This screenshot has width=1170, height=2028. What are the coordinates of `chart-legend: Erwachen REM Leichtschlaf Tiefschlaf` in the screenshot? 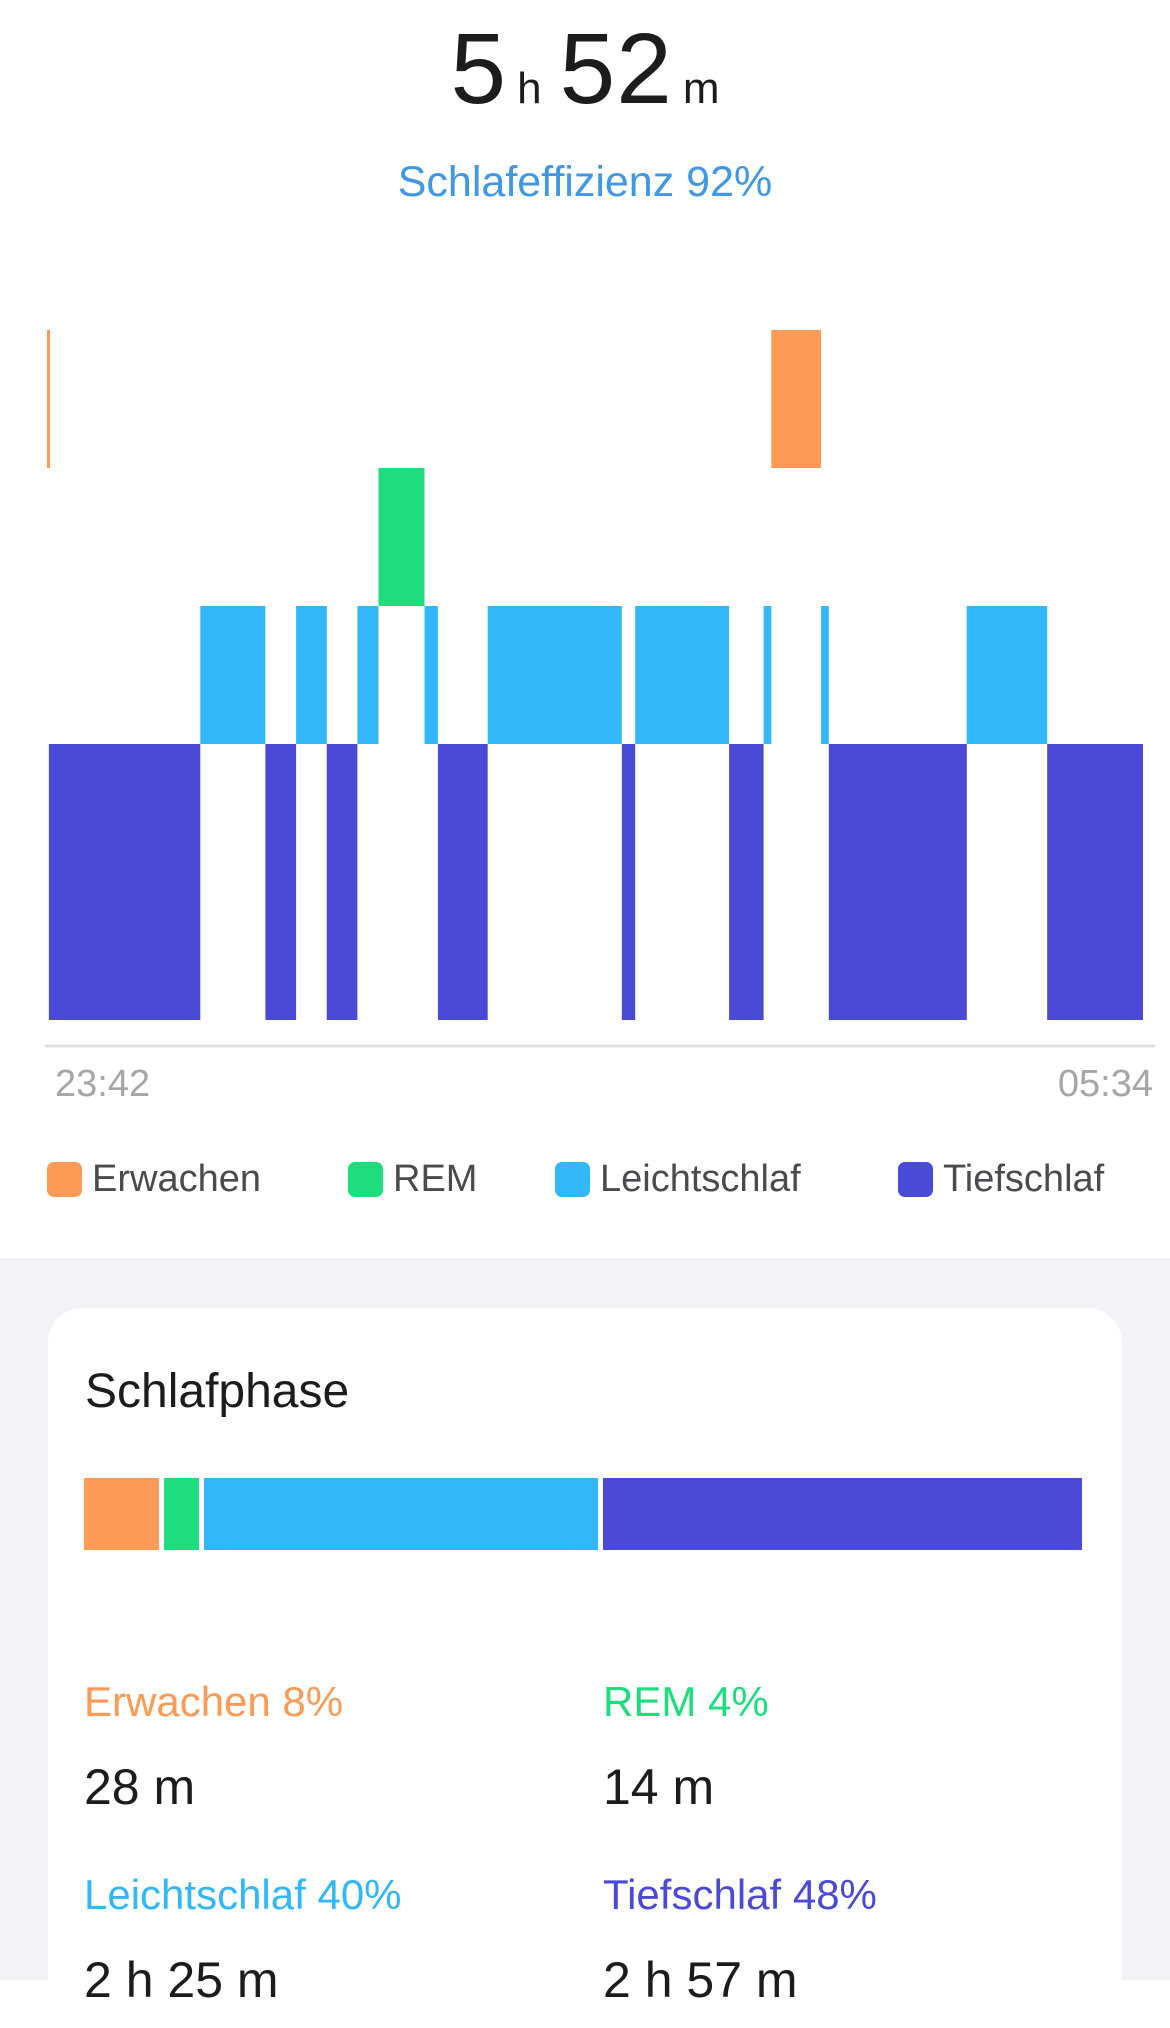 It's located at (585, 1183).